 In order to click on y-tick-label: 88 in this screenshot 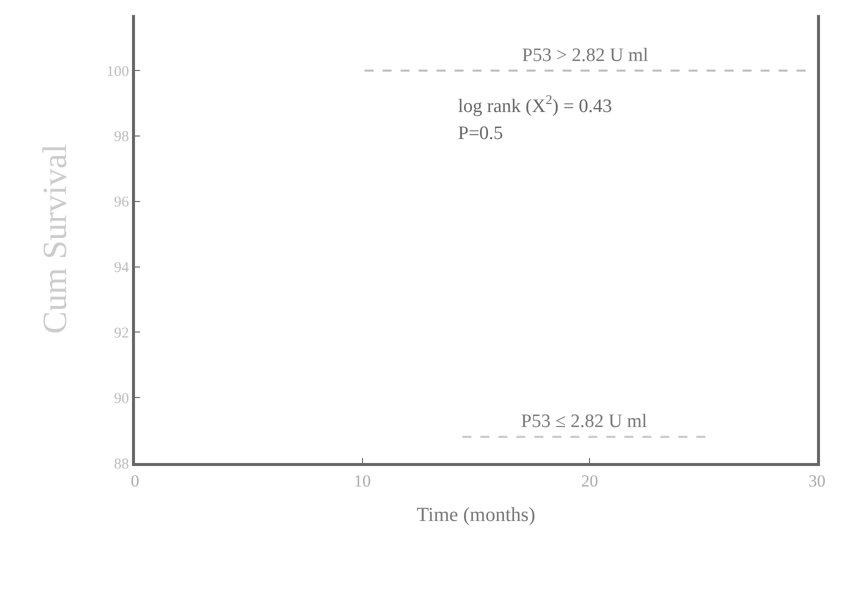, I will do `click(121, 464)`.